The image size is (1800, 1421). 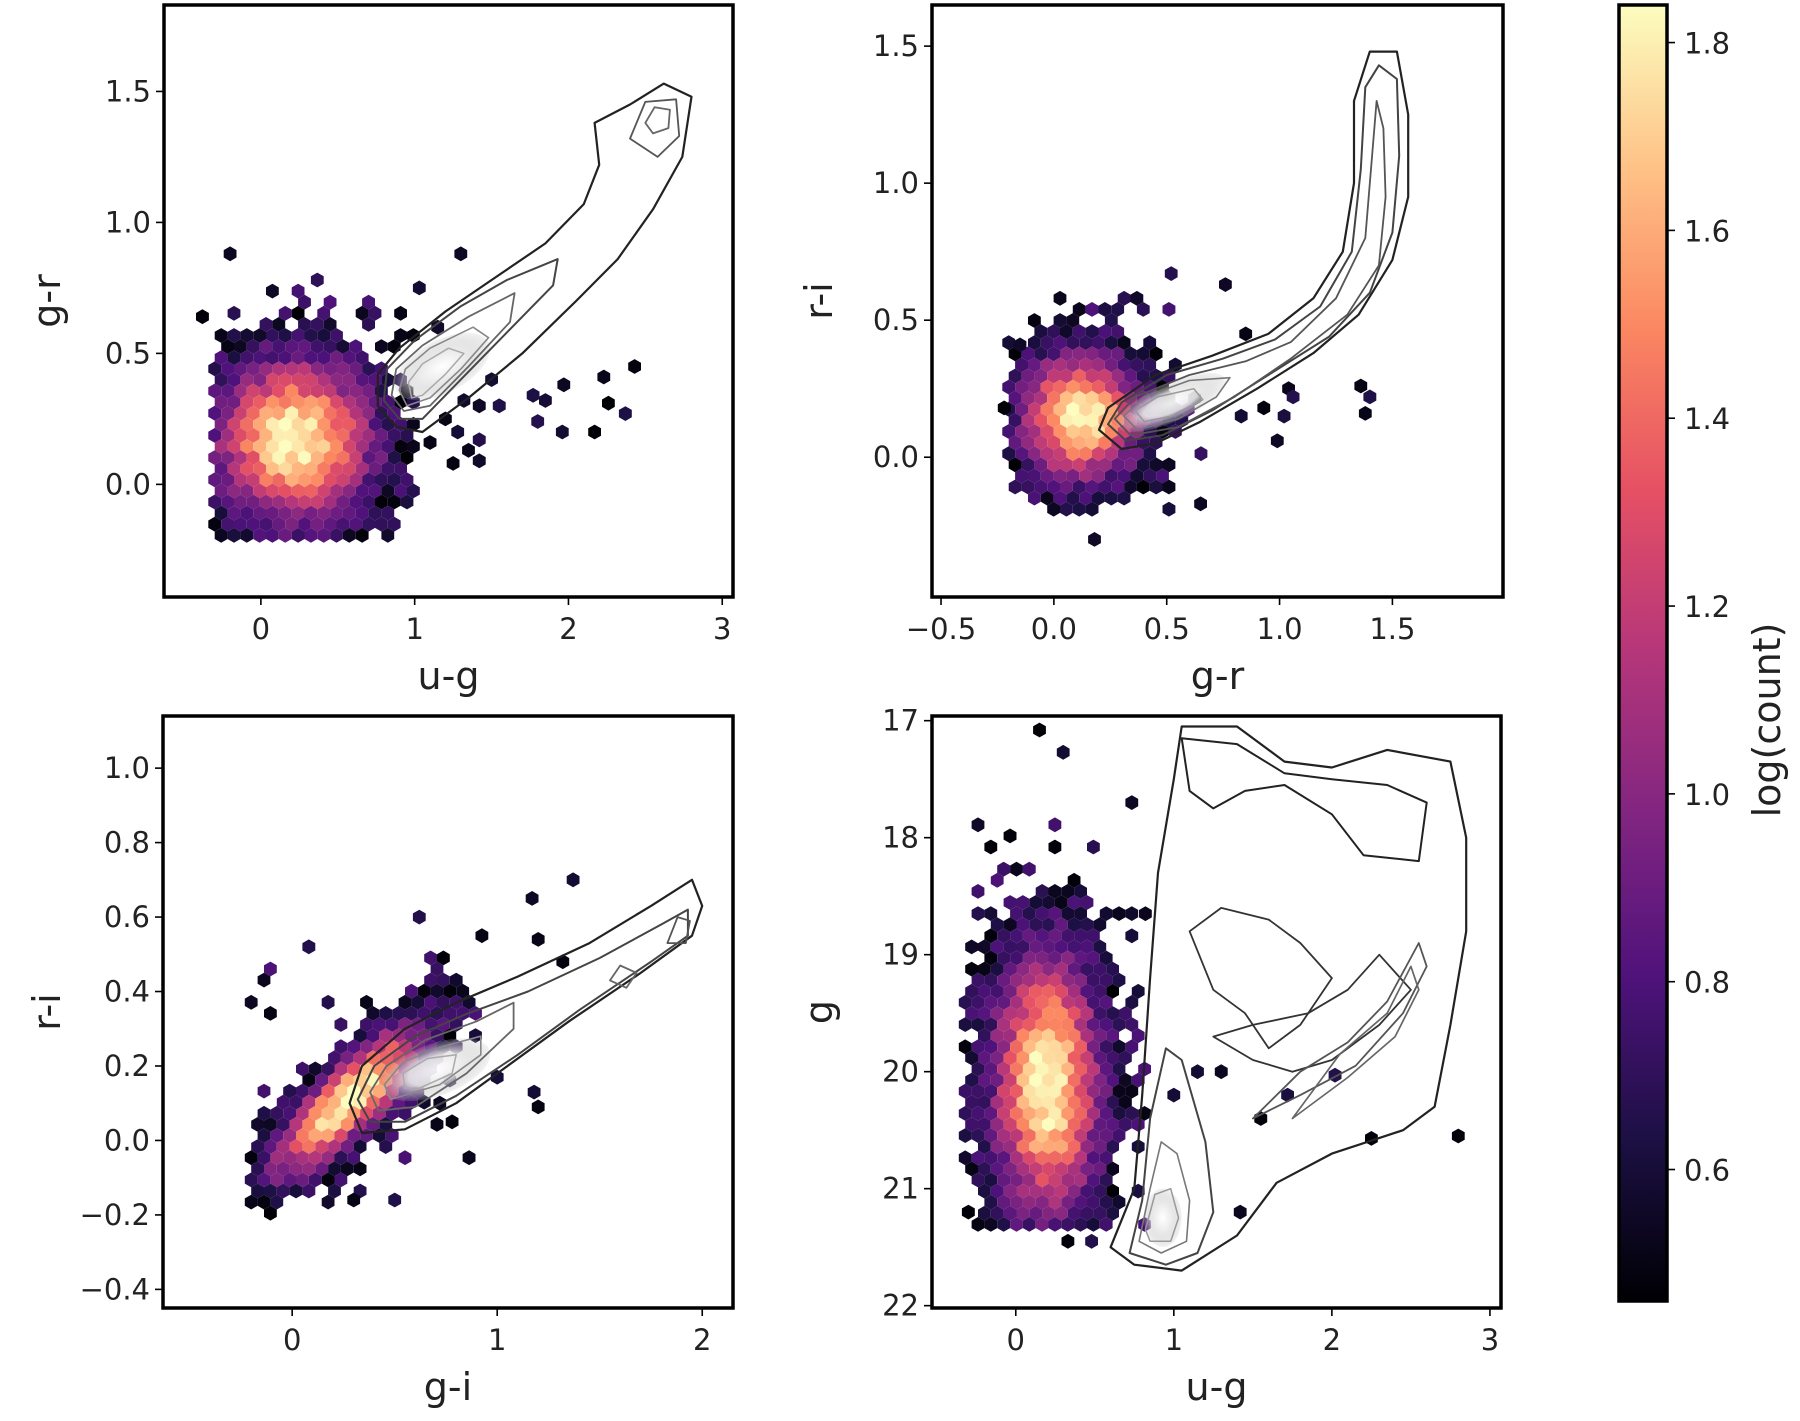 What do you see at coordinates (128, 484) in the screenshot?
I see `y-tick-label: 0.0` at bounding box center [128, 484].